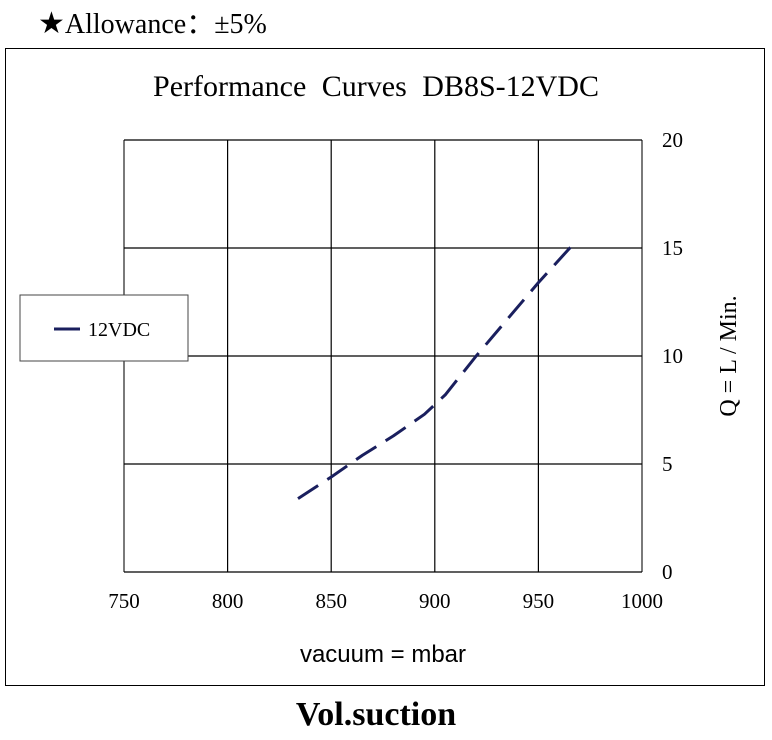 The image size is (772, 740). I want to click on y-axis-label: Q = L / Min., so click(729, 355).